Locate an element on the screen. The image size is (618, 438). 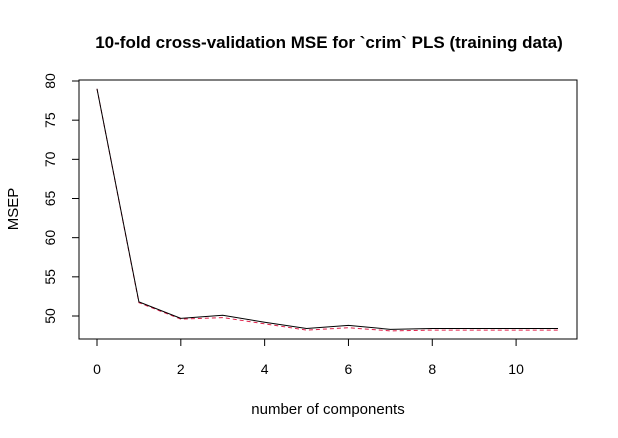
y-axis-label: MSEP is located at coordinates (13, 209).